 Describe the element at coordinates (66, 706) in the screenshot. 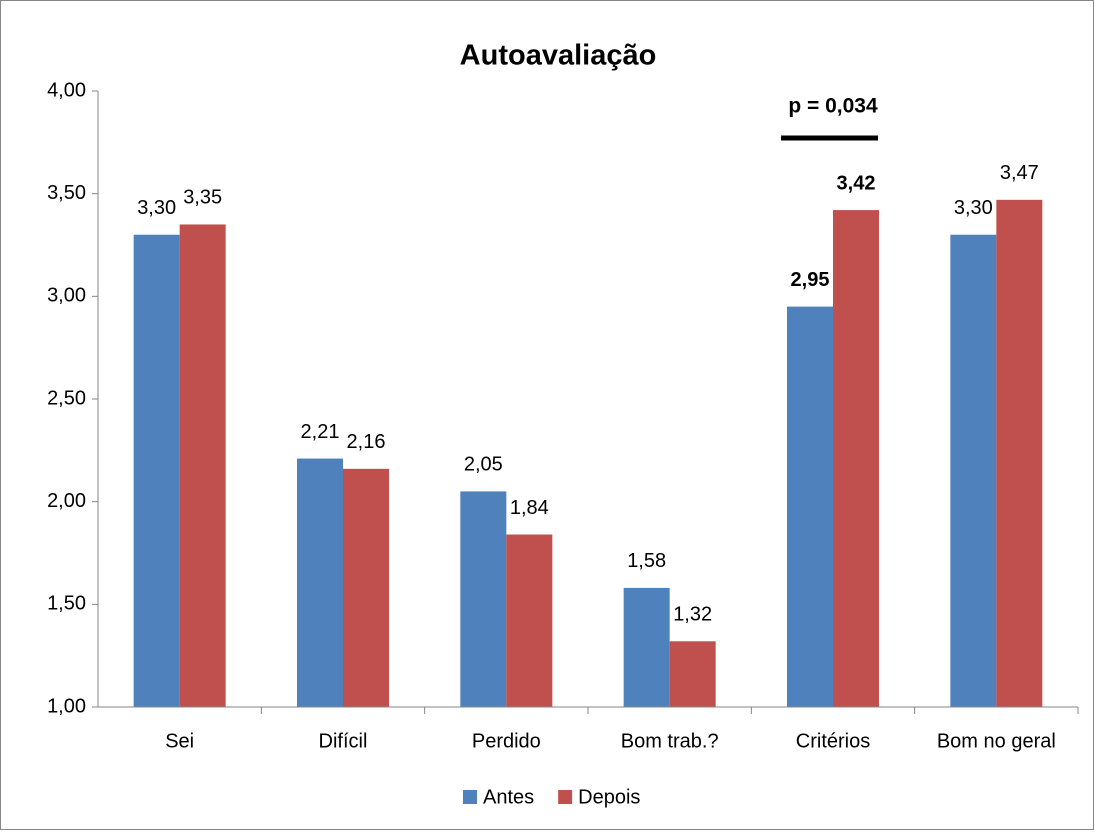

I see `y-tick-label: 1,00` at that location.